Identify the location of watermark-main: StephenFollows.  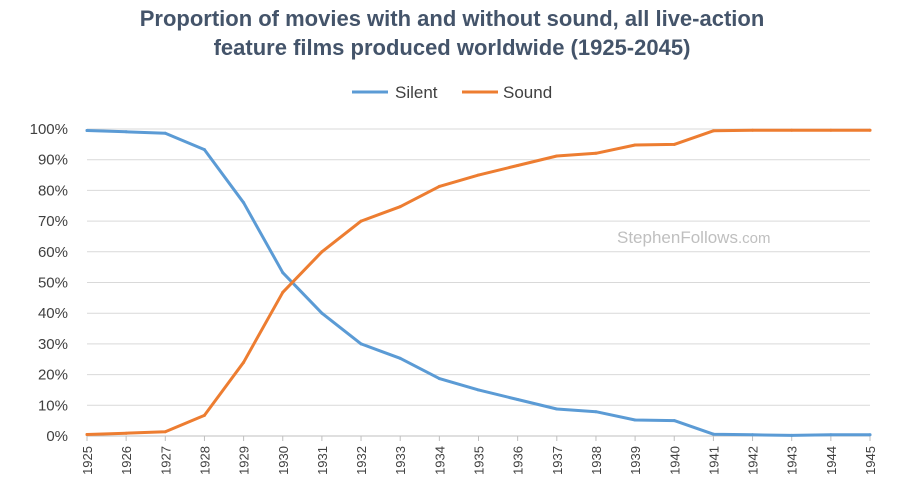
(677, 237).